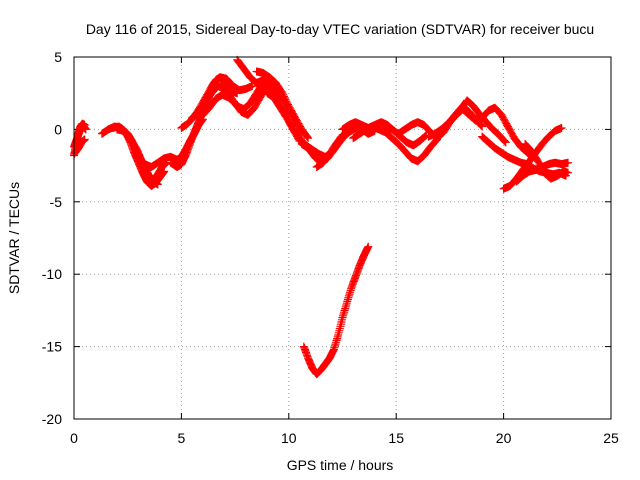 Image resolution: width=640 pixels, height=480 pixels. I want to click on y-tick-label: 0, so click(58, 129).